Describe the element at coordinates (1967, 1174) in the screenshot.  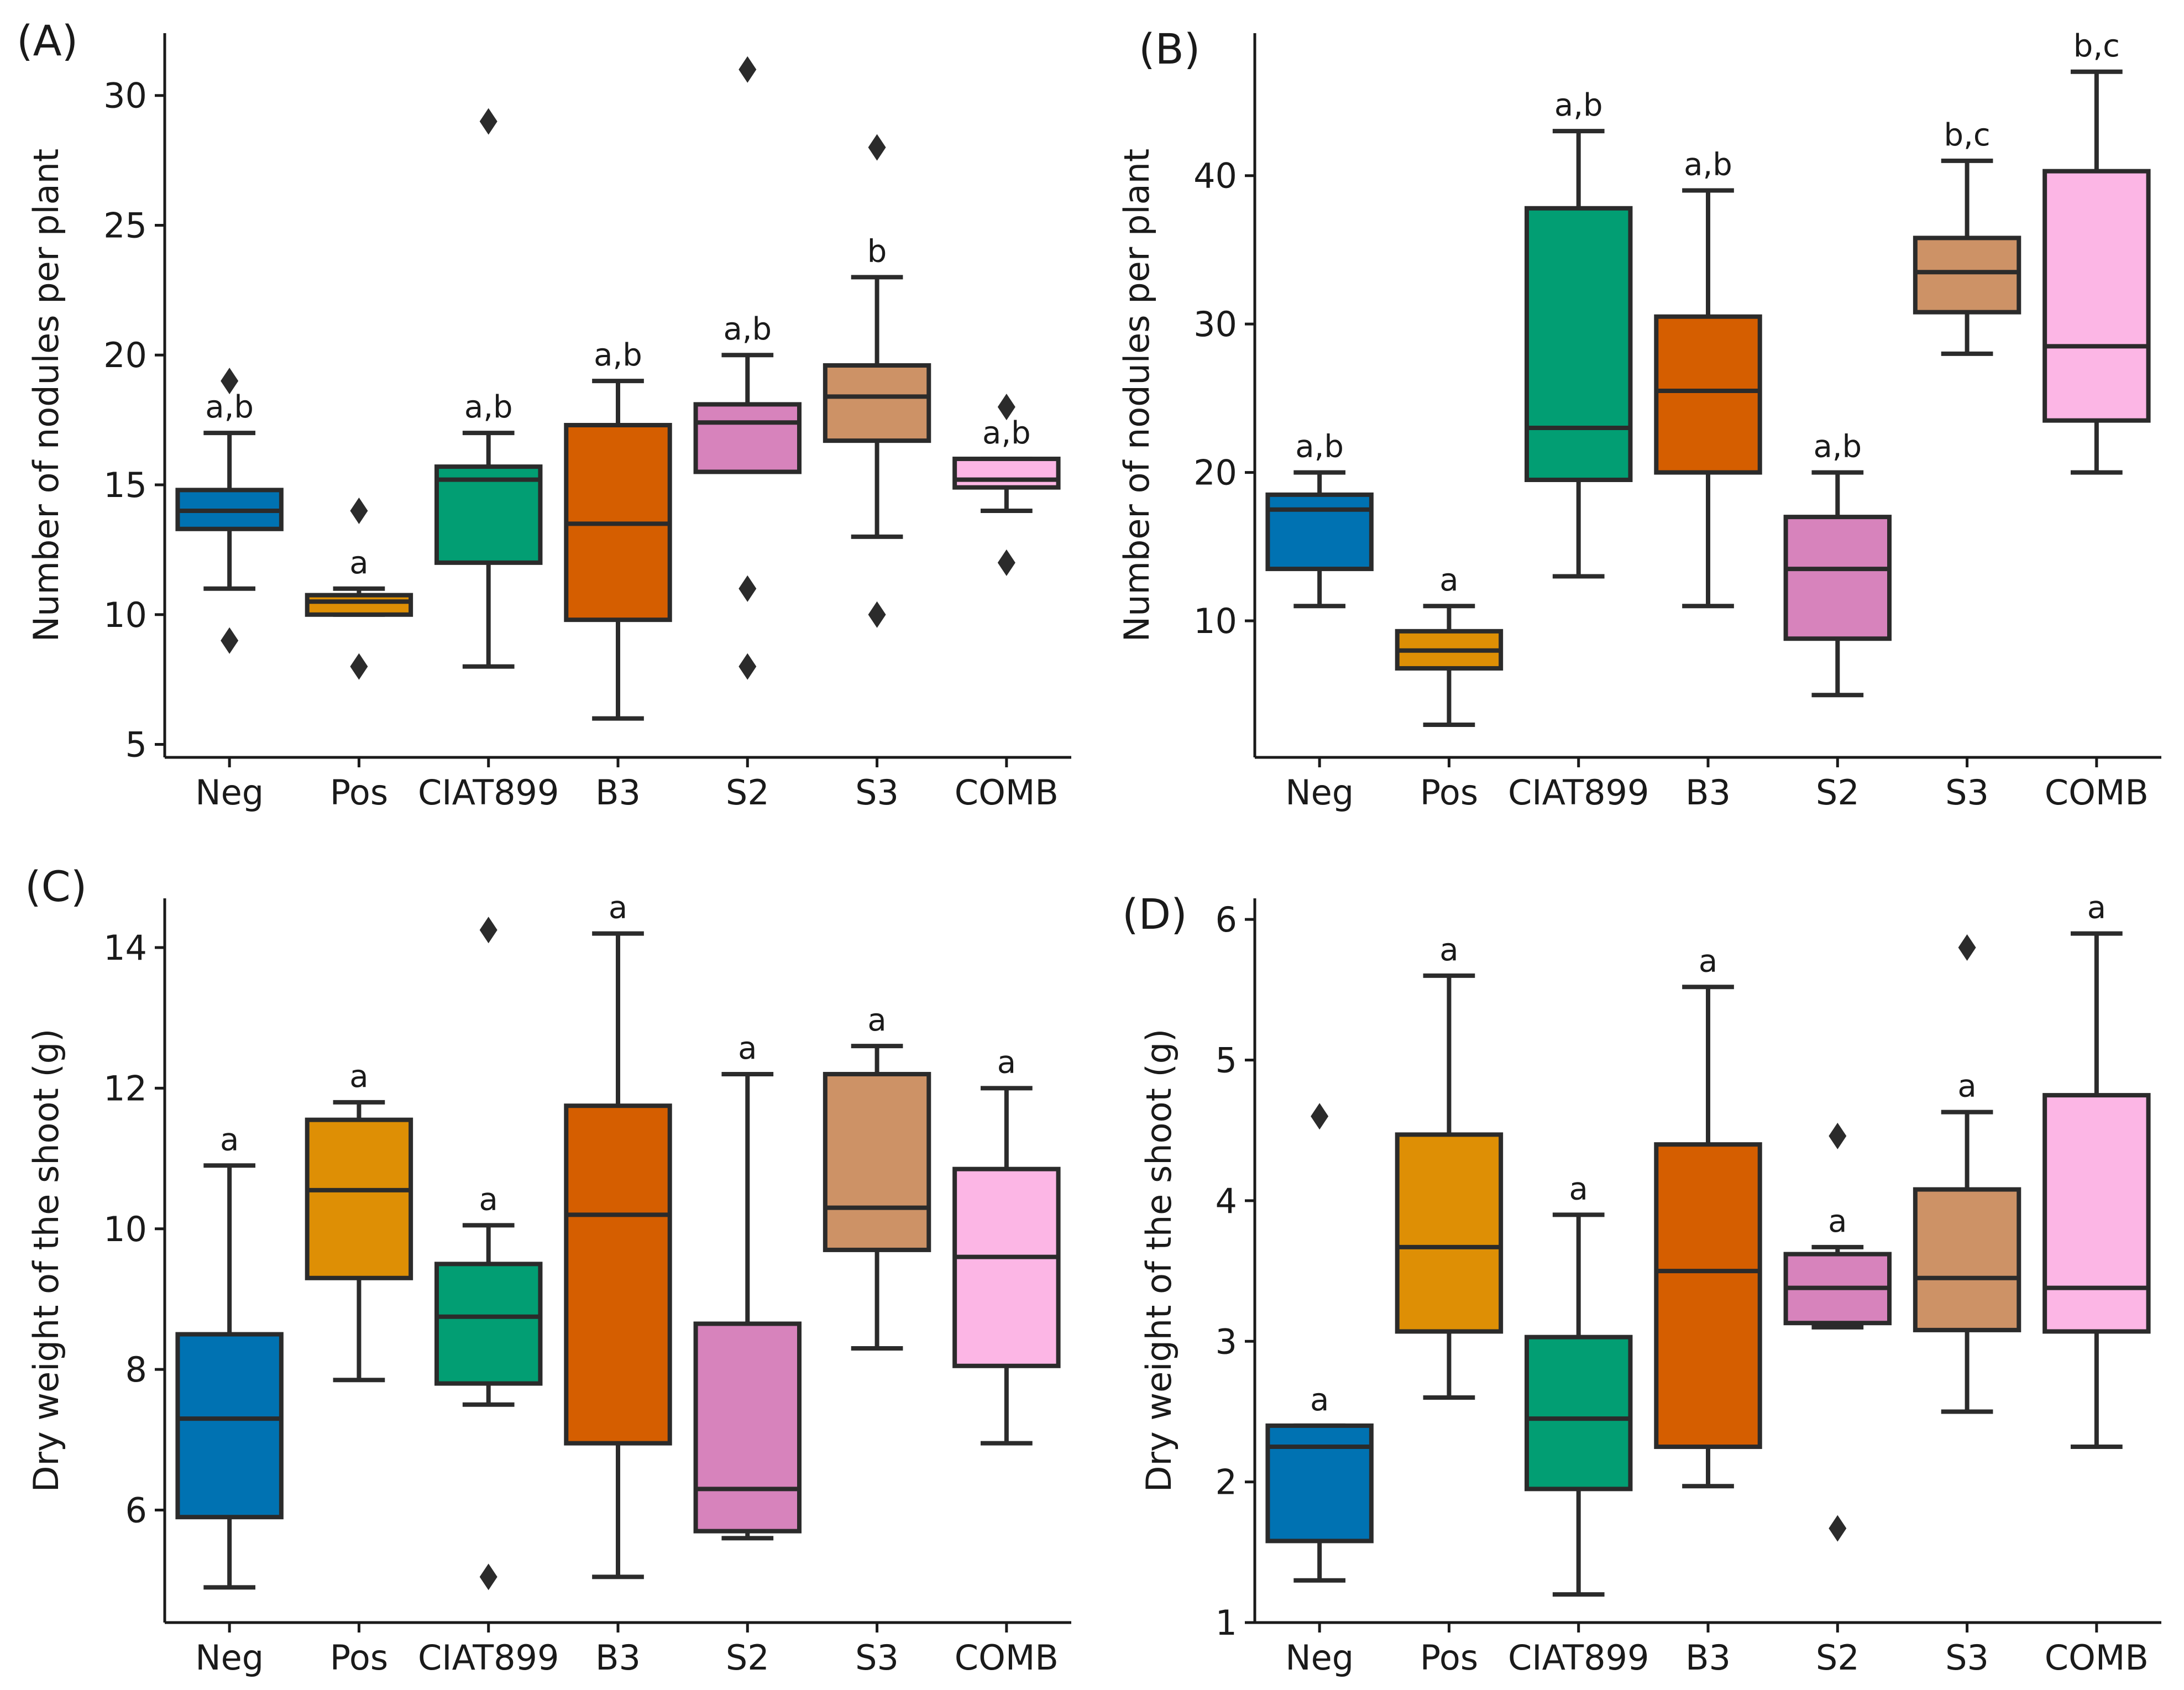
I see `box-s3: a` at that location.